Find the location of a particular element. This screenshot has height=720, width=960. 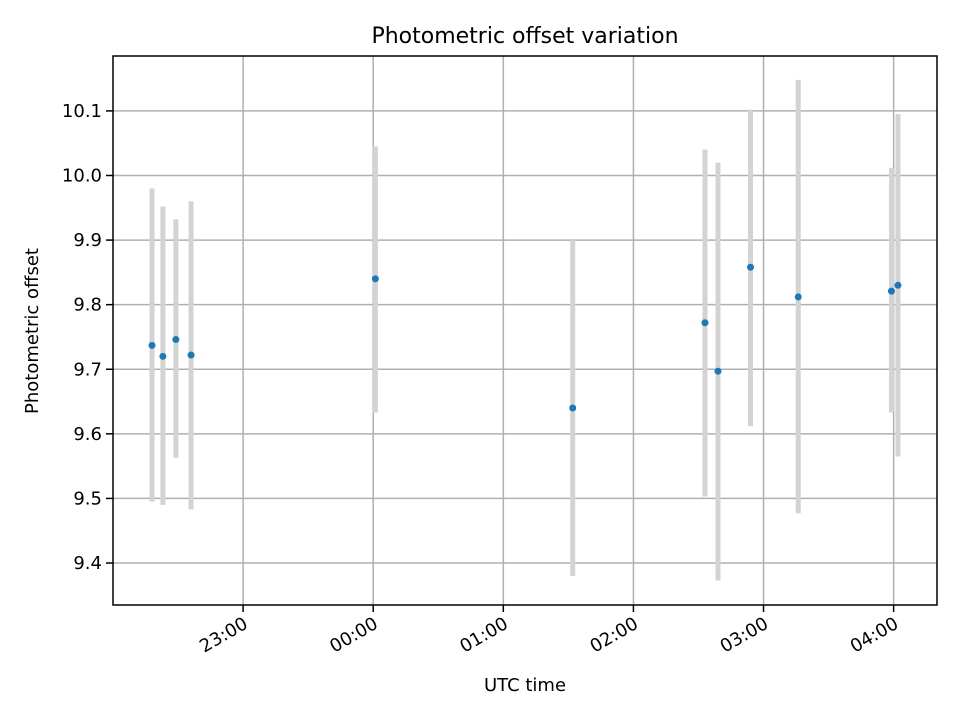

y-tick-label: 9.6 is located at coordinates (87, 434).